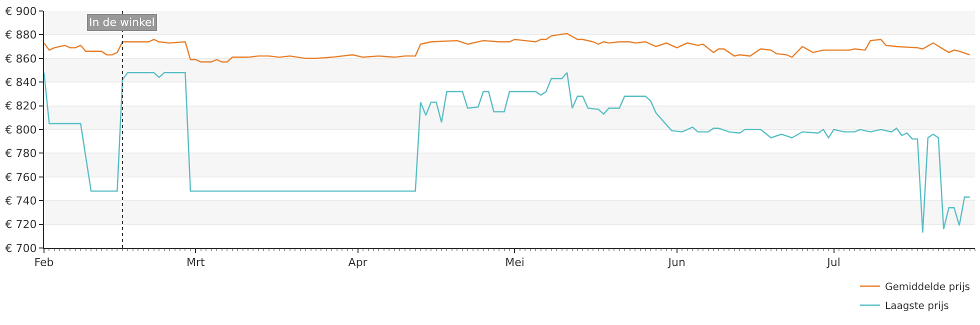 The width and height of the screenshot is (980, 325). What do you see at coordinates (676, 263) in the screenshot?
I see `x-tick-label: Jun` at bounding box center [676, 263].